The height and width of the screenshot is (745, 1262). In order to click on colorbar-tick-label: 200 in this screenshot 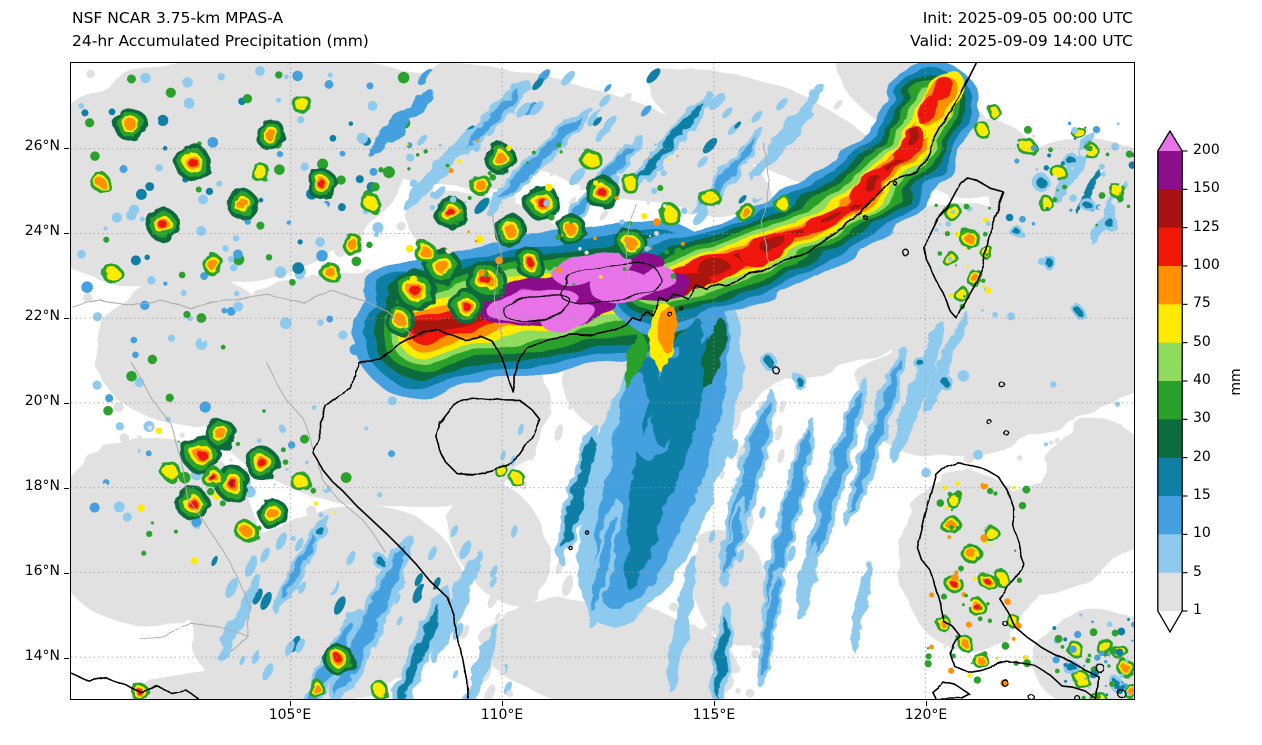, I will do `click(1206, 150)`.